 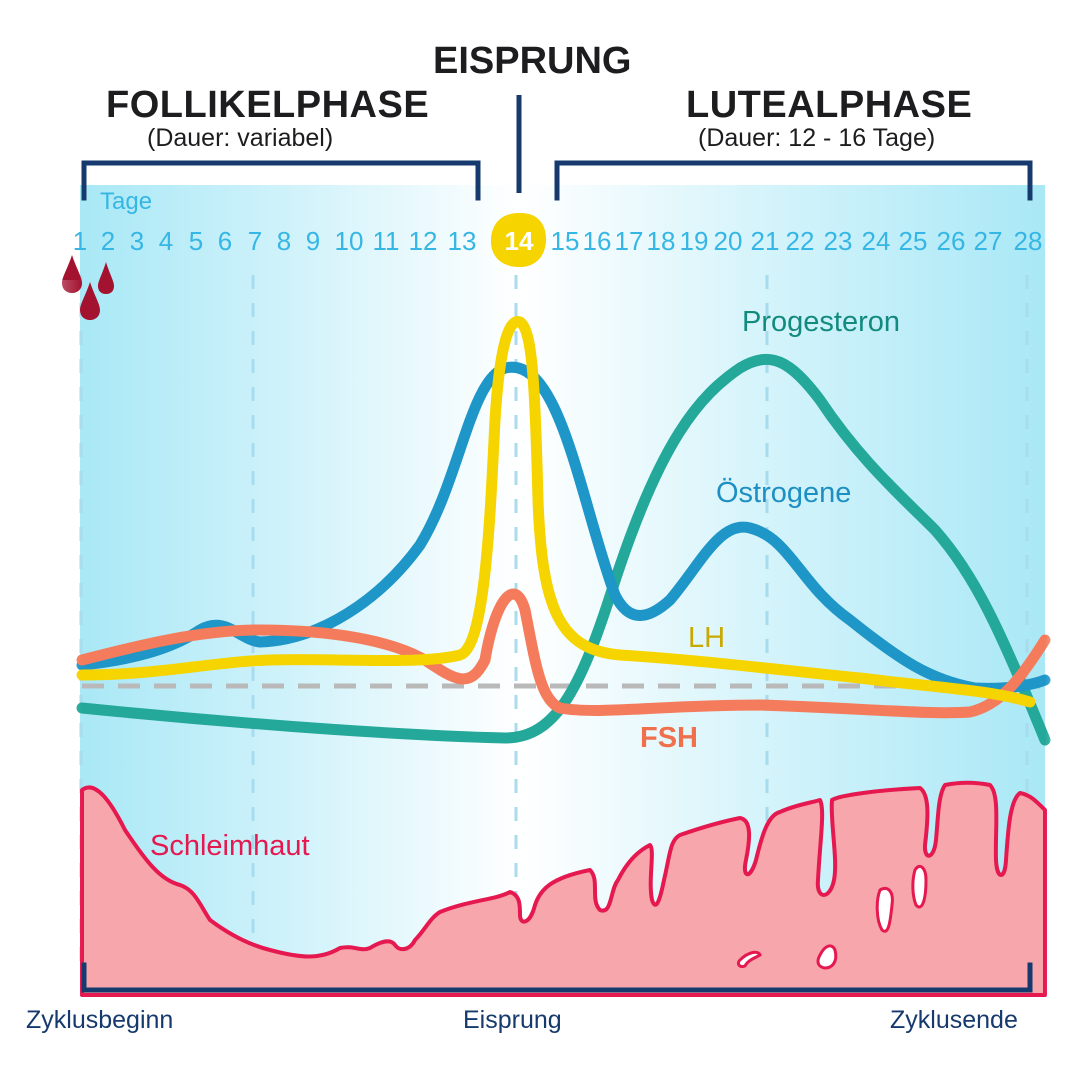 I want to click on left-edge-fade, so click(x=41, y=640).